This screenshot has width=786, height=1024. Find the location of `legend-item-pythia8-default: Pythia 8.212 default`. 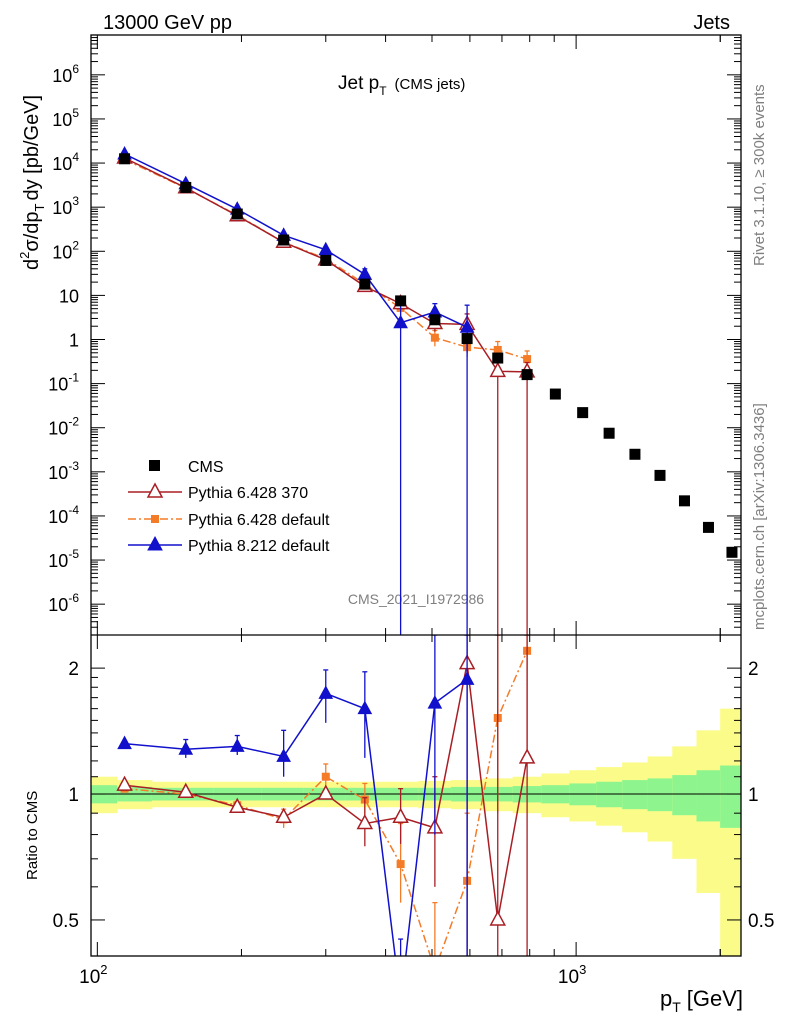

legend-item-pythia8-default: Pythia 8.212 default is located at coordinates (229, 545).